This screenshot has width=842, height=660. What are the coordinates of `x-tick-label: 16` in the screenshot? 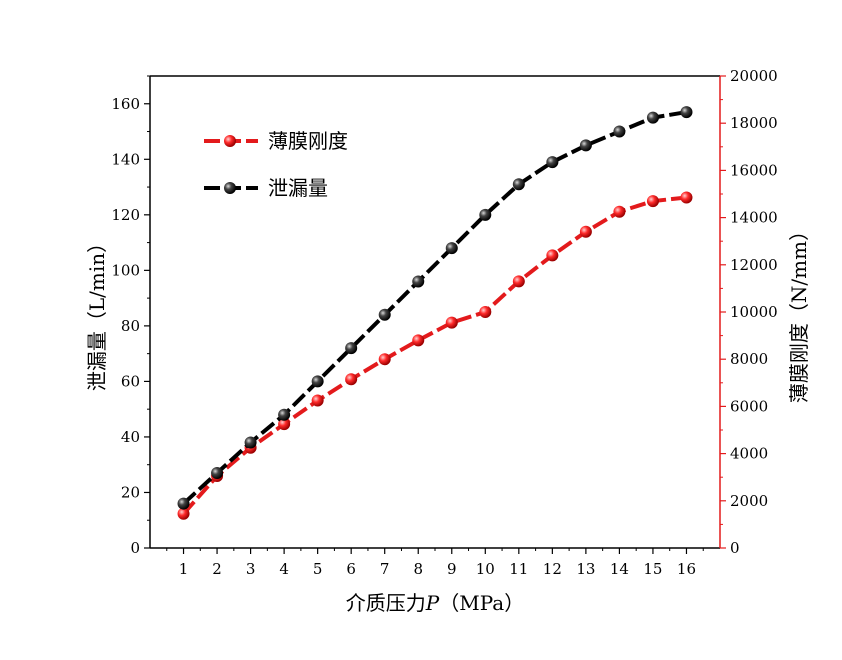 It's located at (686, 569).